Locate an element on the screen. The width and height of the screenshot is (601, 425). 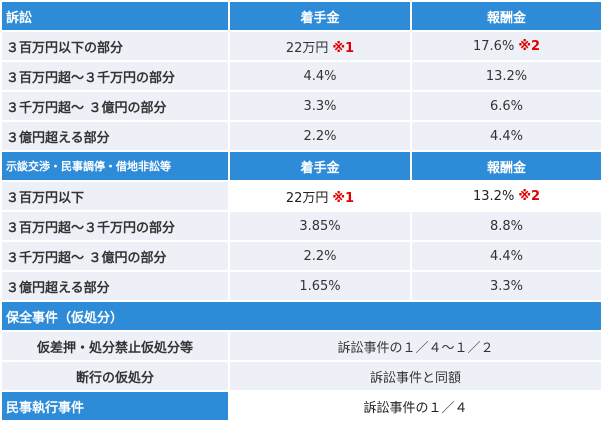
table-row: ３百万円超～３千万円の部分 3.85% 8.8% is located at coordinates (300, 226).